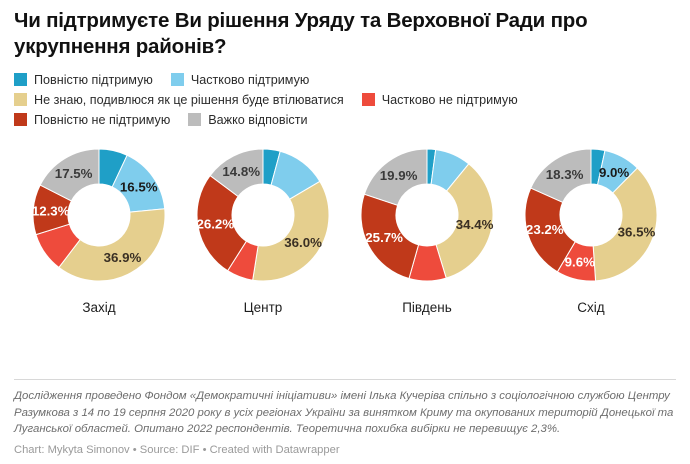 The height and width of the screenshot is (464, 690). Describe the element at coordinates (263, 308) in the screenshot. I see `region-label: Центр` at that location.